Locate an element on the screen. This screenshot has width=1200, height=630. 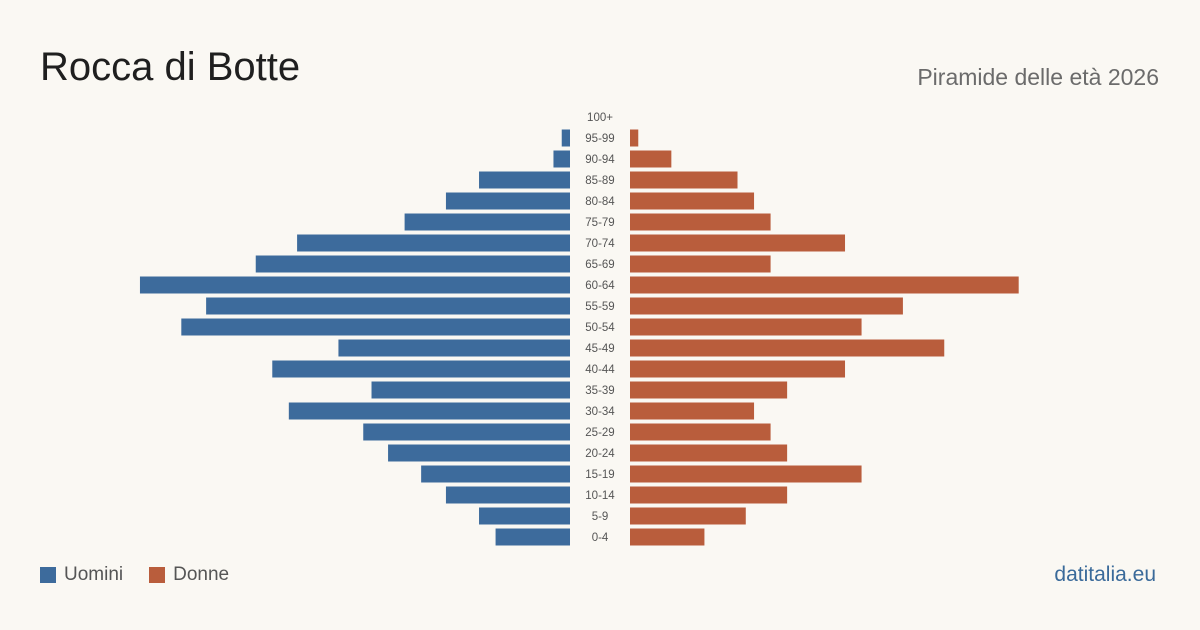
chart-title: Rocca di Botte is located at coordinates (170, 67).